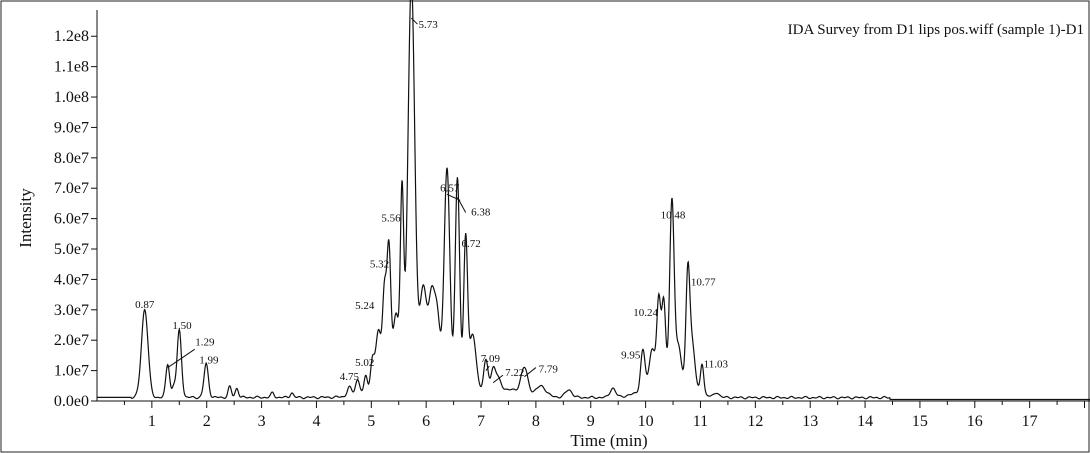  What do you see at coordinates (700, 421) in the screenshot?
I see `x-tick-label: 11` at bounding box center [700, 421].